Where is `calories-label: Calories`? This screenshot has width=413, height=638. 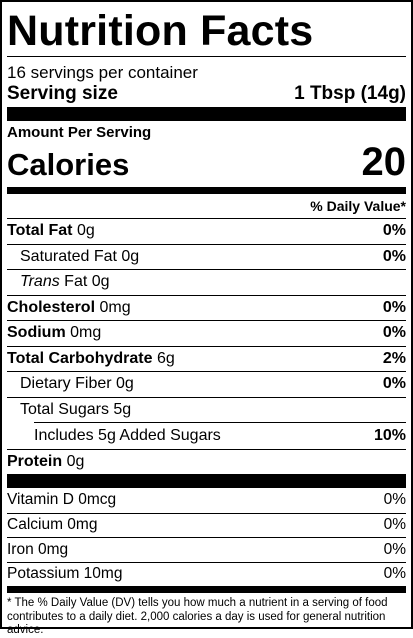 calories-label: Calories is located at coordinates (68, 164).